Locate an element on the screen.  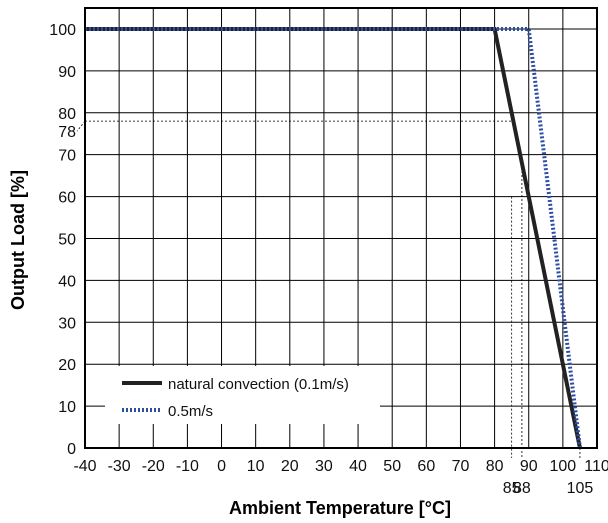
y-tick-label: 30 is located at coordinates (67, 323).